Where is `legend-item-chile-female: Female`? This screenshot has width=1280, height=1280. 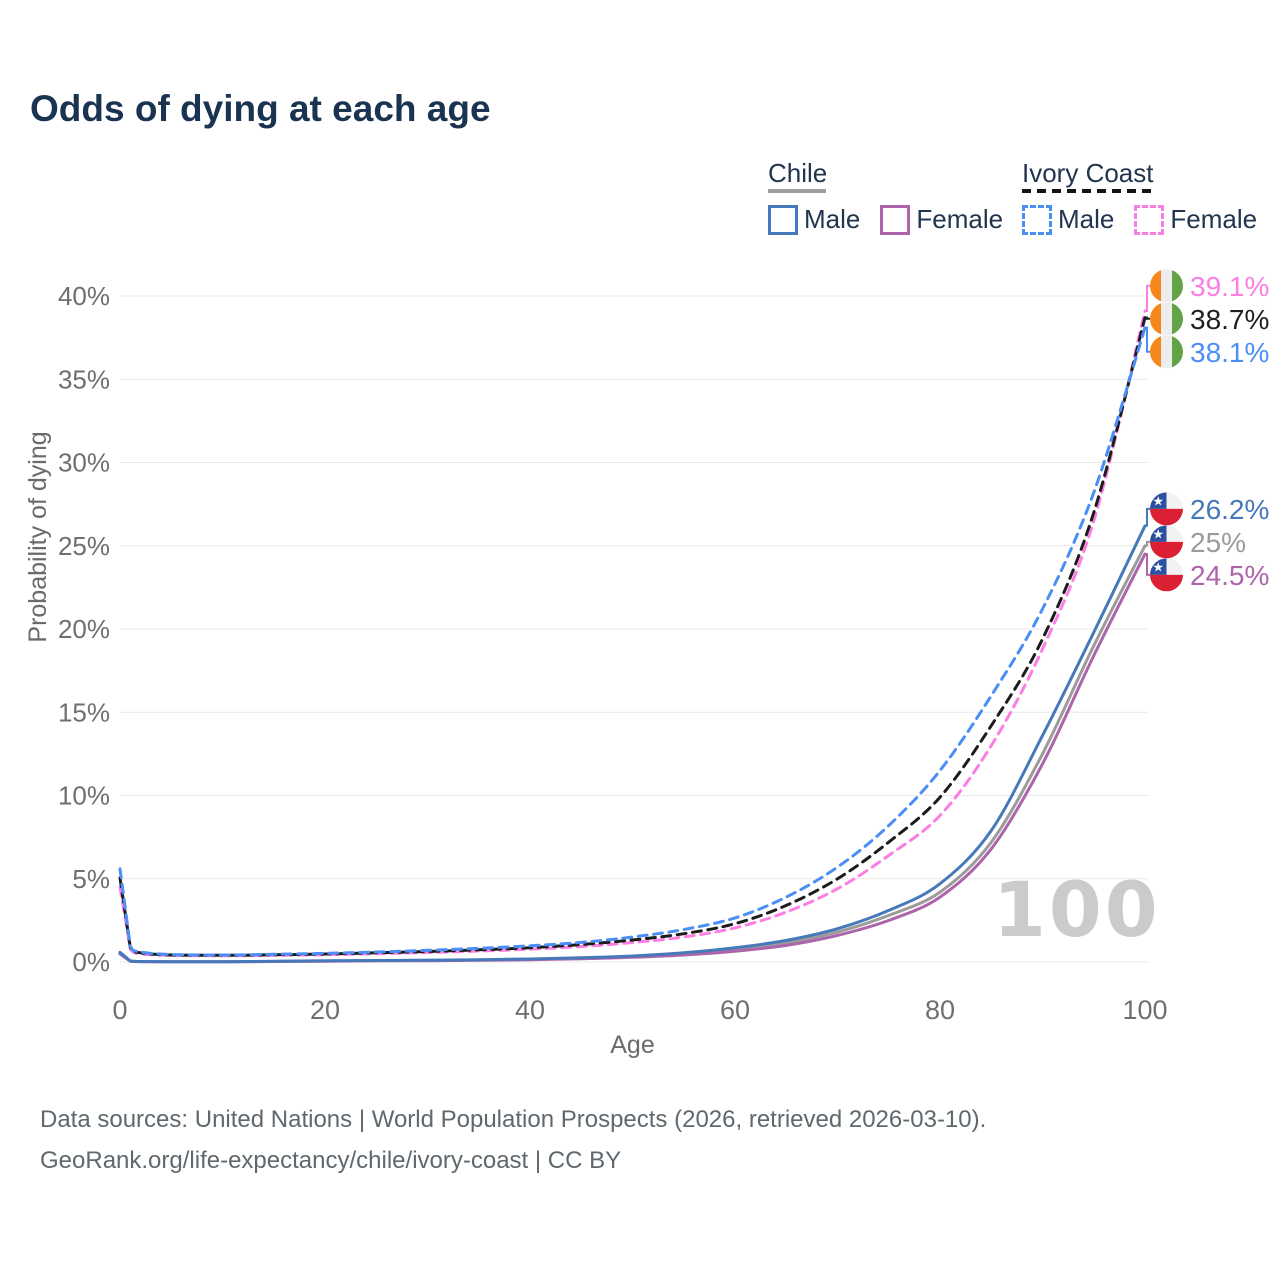
legend-item-chile-female: Female is located at coordinates (941, 219).